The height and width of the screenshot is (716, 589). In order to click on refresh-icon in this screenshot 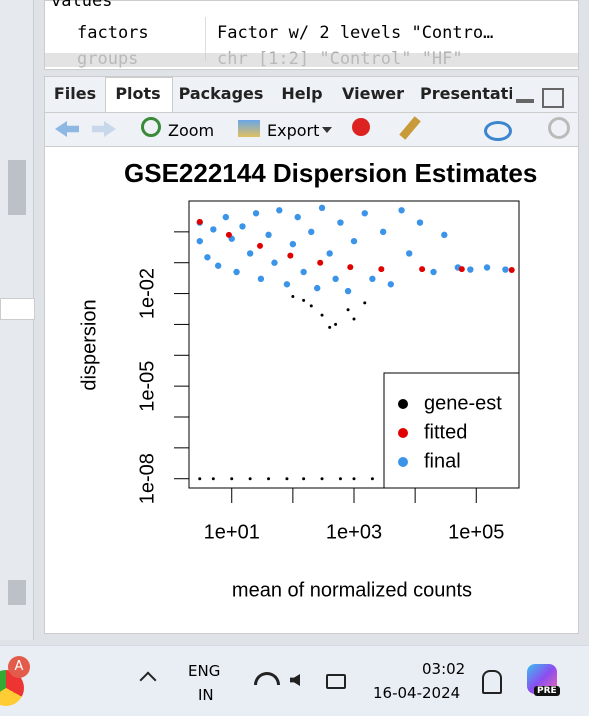, I will do `click(559, 128)`.